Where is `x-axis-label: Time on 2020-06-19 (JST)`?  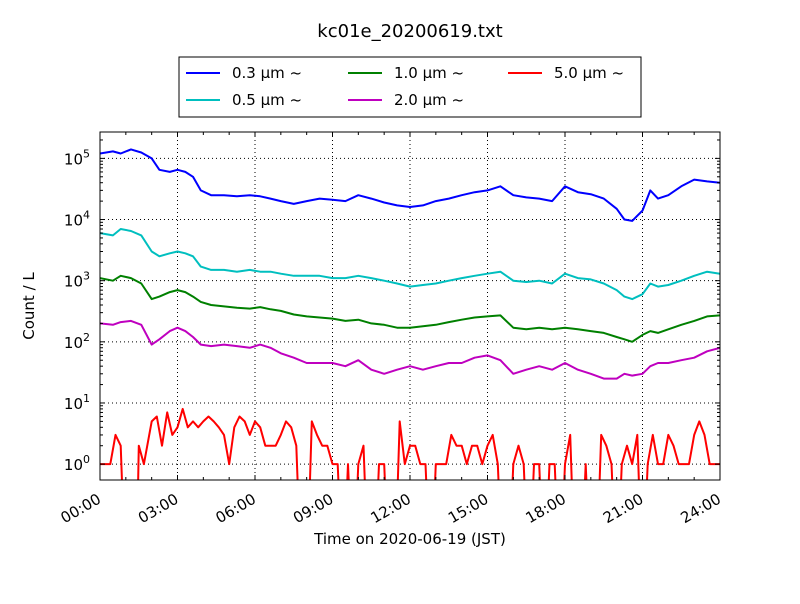
x-axis-label: Time on 2020-06-19 (JST) is located at coordinates (409, 539).